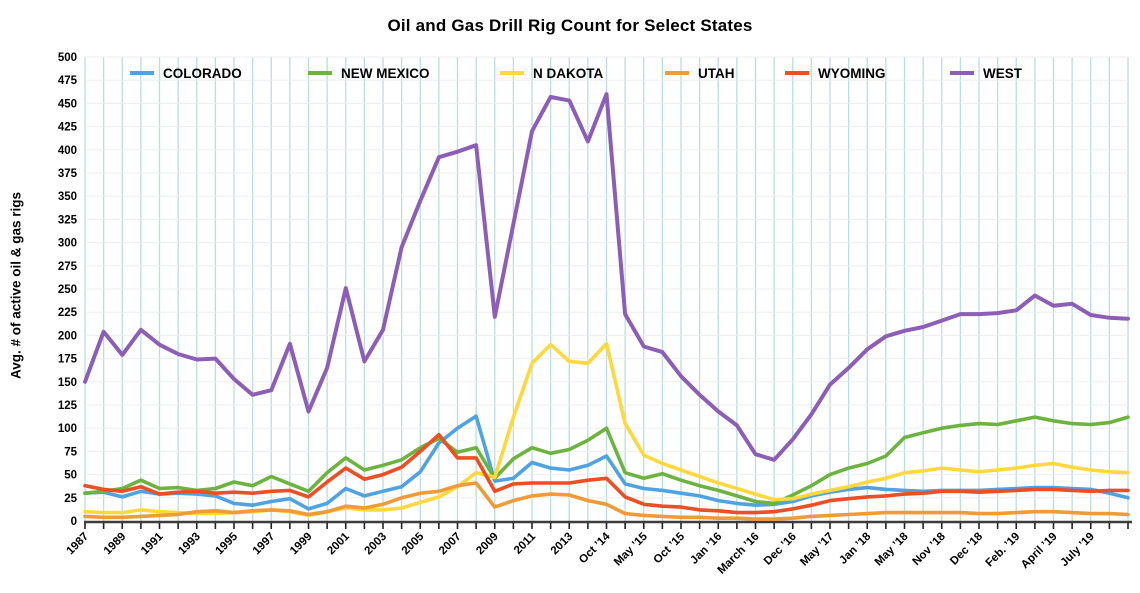 The image size is (1140, 593). What do you see at coordinates (892, 549) in the screenshot?
I see `svg-text: May ’18` at bounding box center [892, 549].